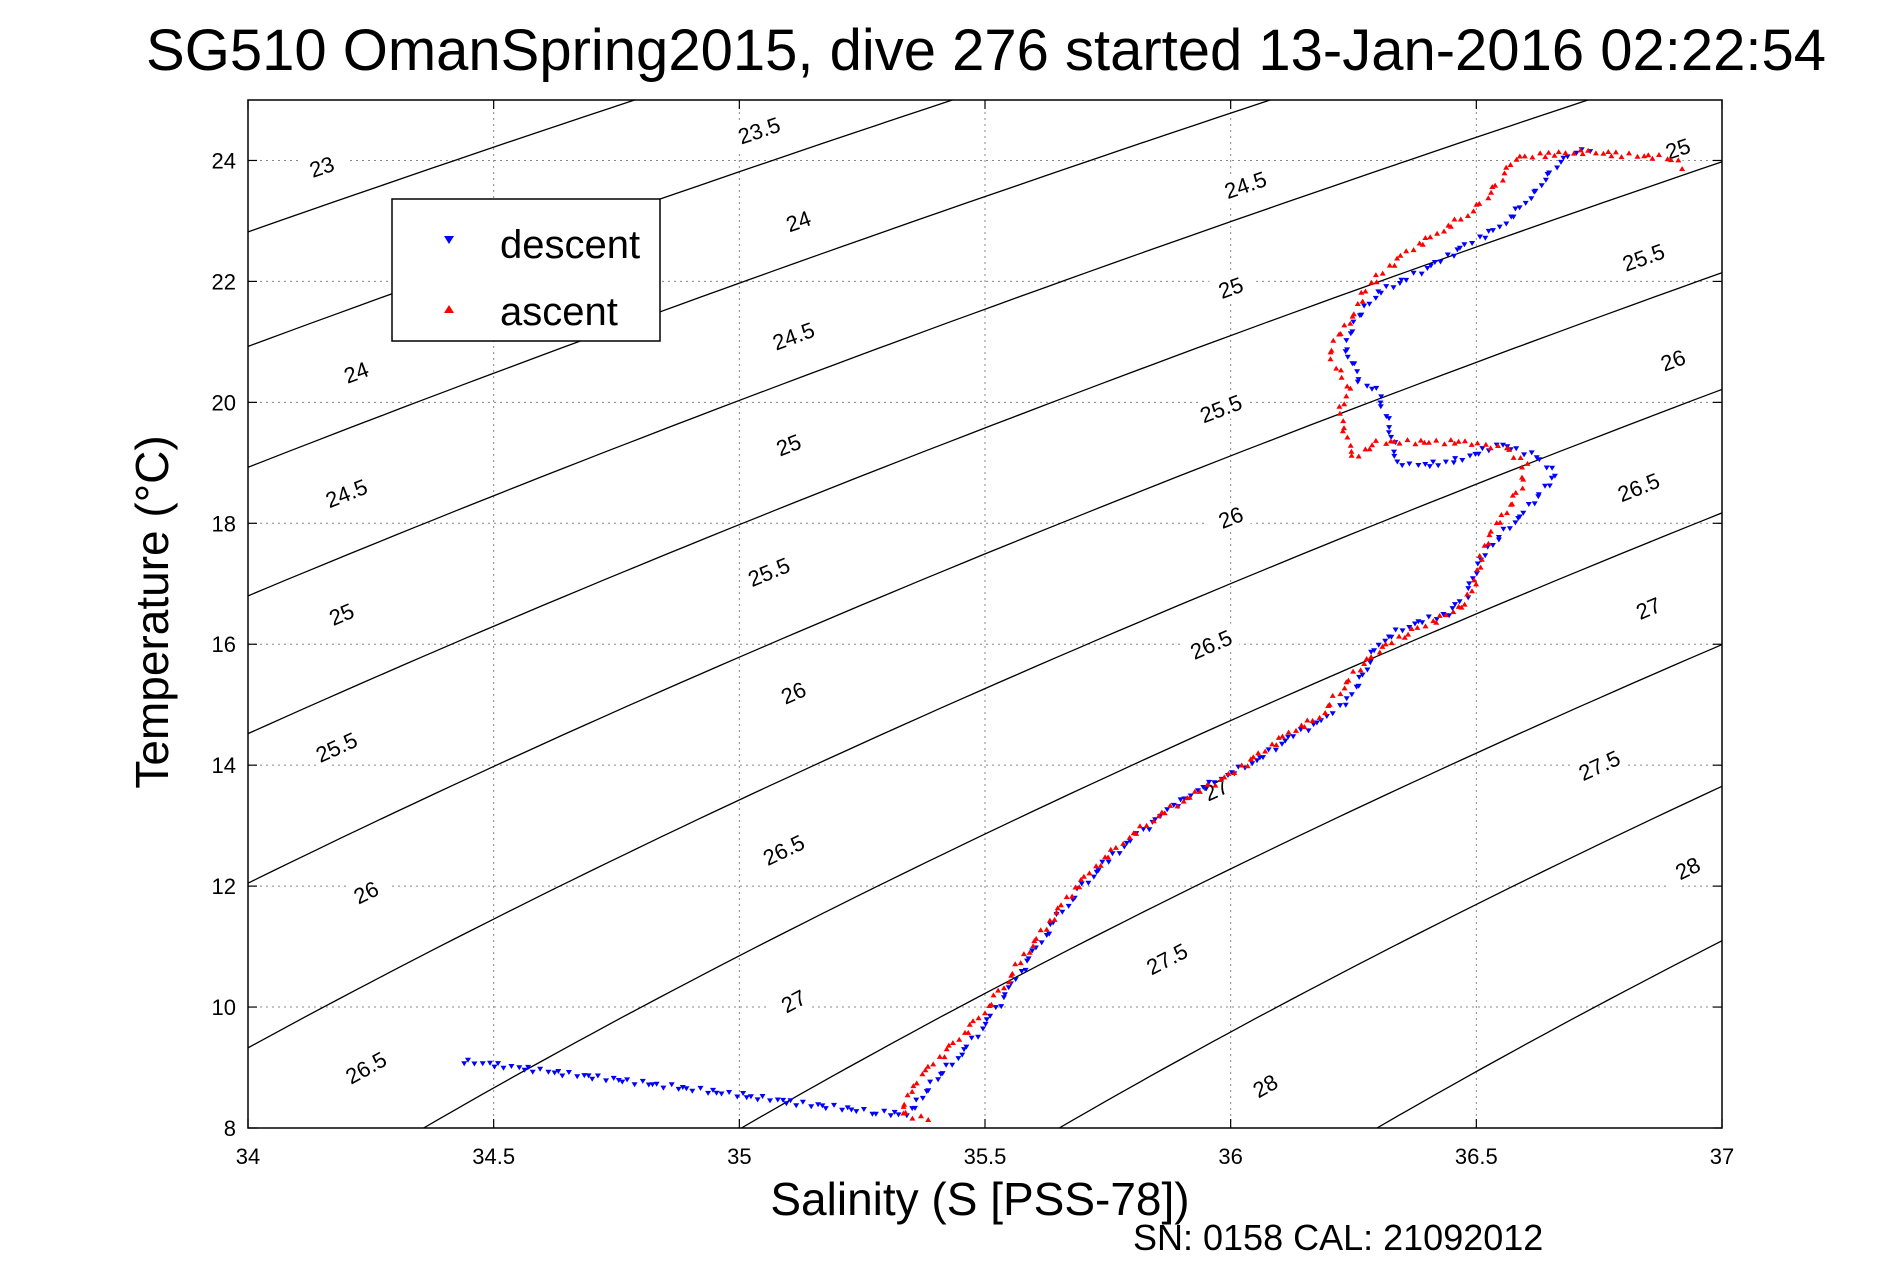 The image size is (1891, 1262). I want to click on legend-label-ascent: ascent, so click(559, 312).